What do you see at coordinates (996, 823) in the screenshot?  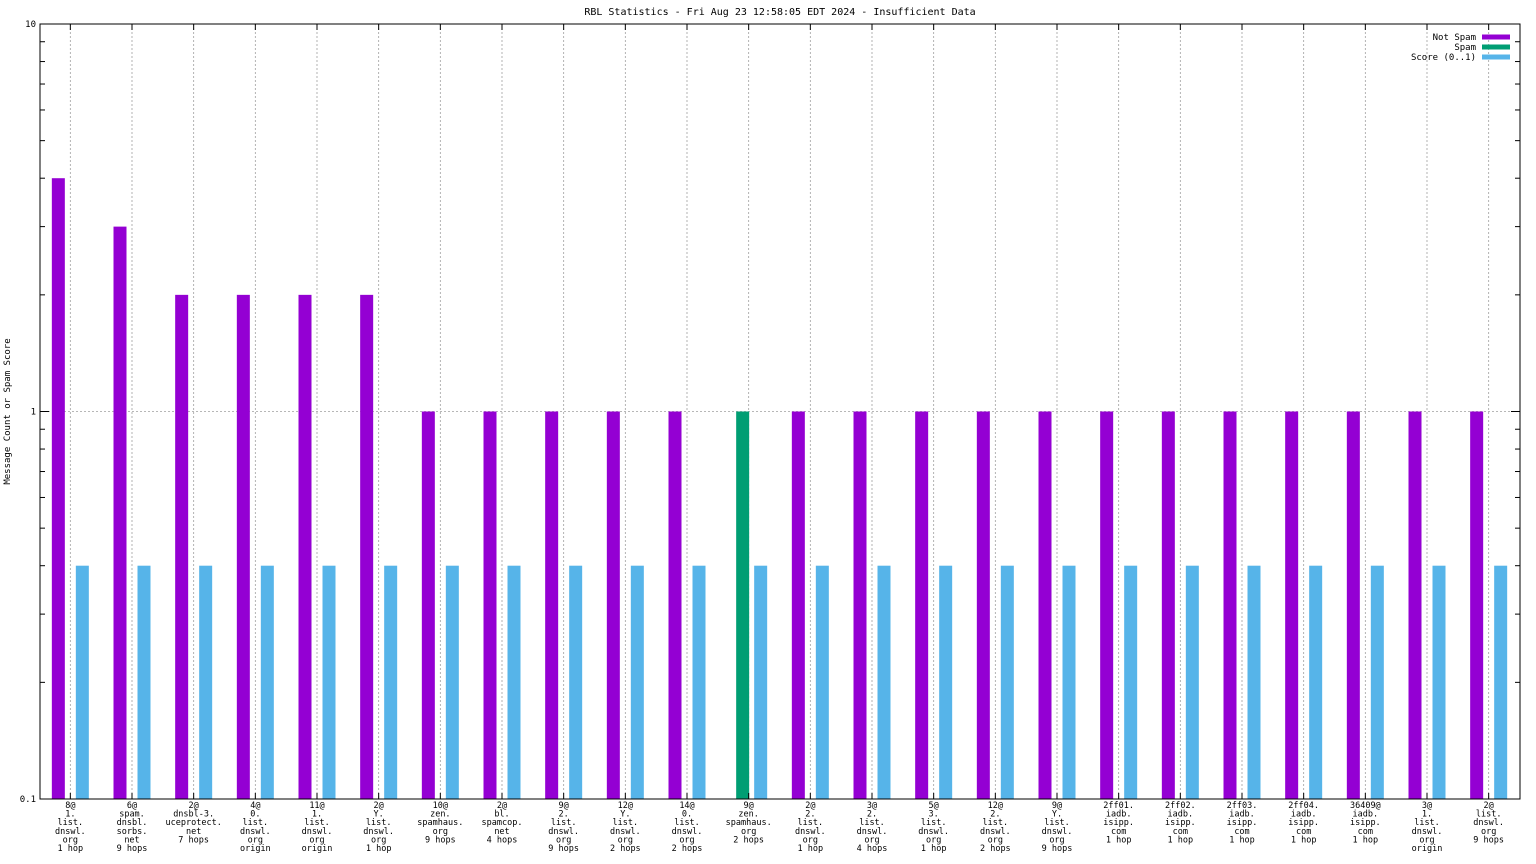 I see `x-category-line-15-2: list.` at bounding box center [996, 823].